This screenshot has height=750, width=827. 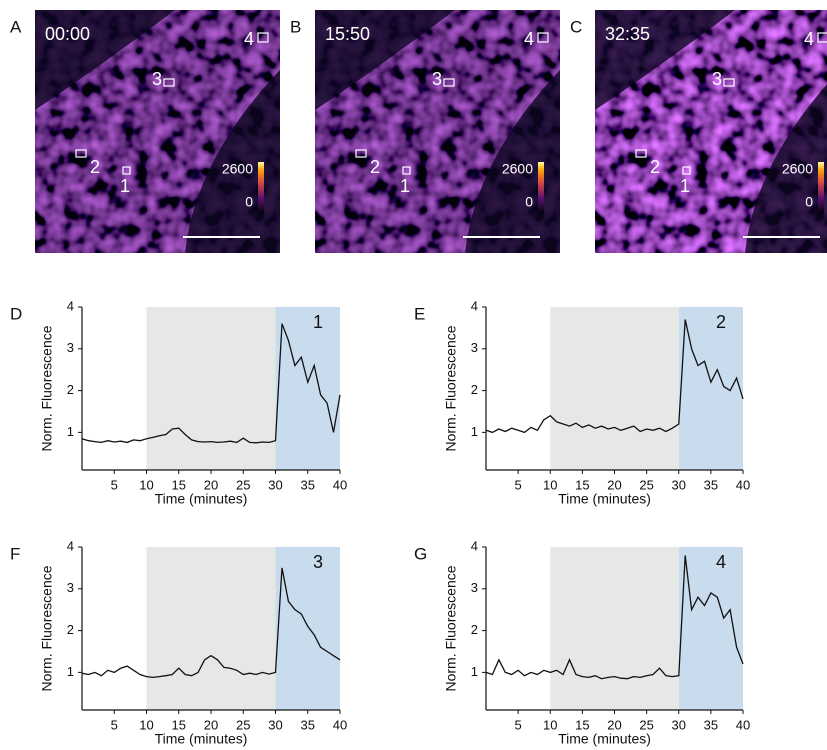 I want to click on panel-letter: C, so click(x=576, y=26).